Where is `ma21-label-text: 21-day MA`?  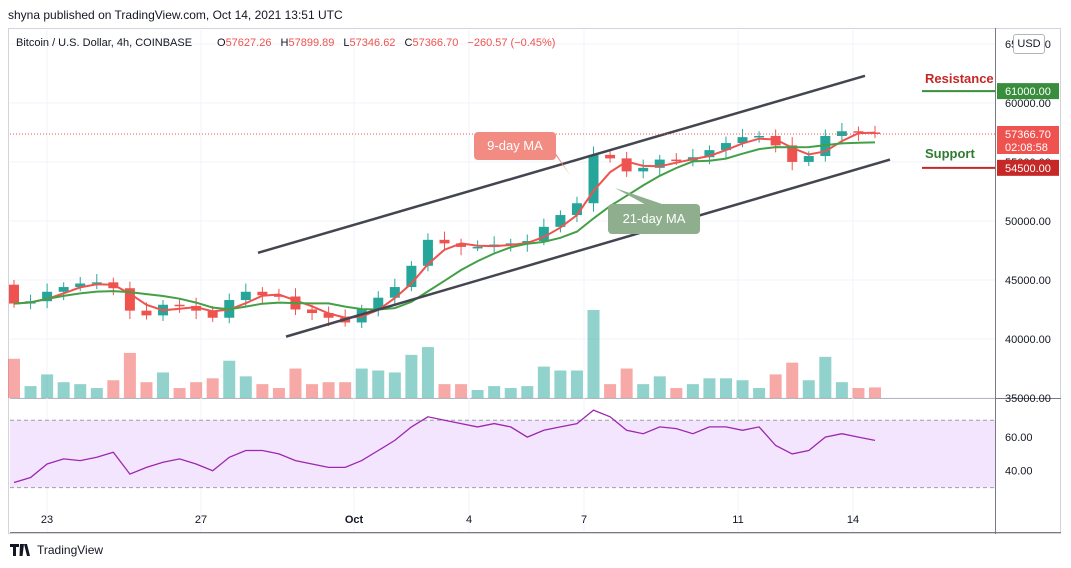 ma21-label-text: 21-day MA is located at coordinates (654, 218).